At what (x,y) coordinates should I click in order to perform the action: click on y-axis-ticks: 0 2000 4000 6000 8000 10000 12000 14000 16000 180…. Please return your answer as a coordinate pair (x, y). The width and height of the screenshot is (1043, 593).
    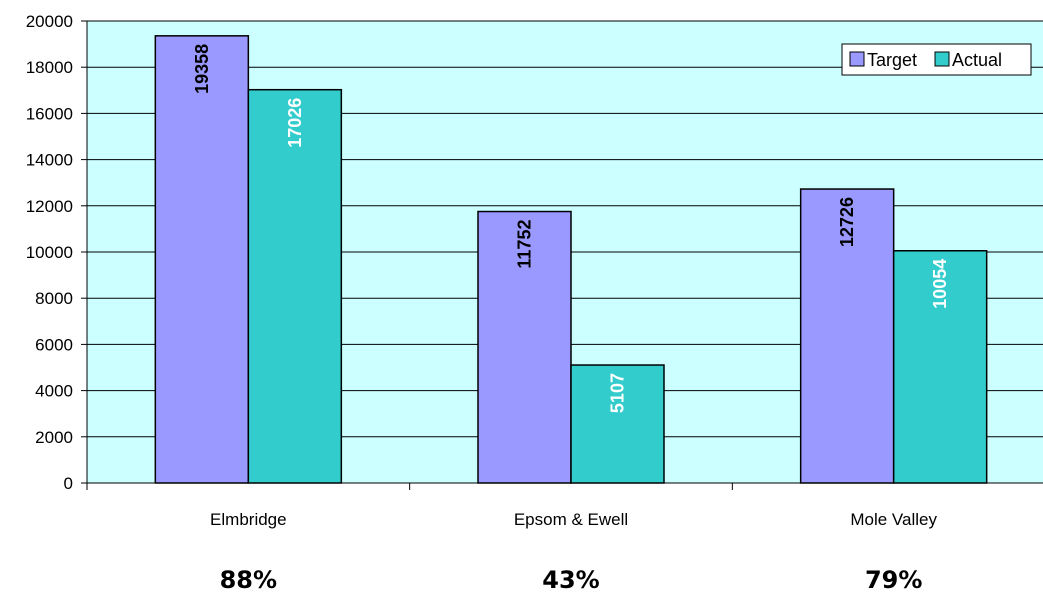
    Looking at the image, I should click on (56, 252).